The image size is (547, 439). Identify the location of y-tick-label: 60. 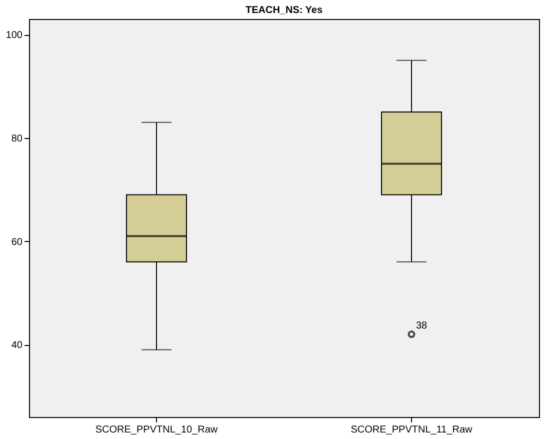
(17, 242).